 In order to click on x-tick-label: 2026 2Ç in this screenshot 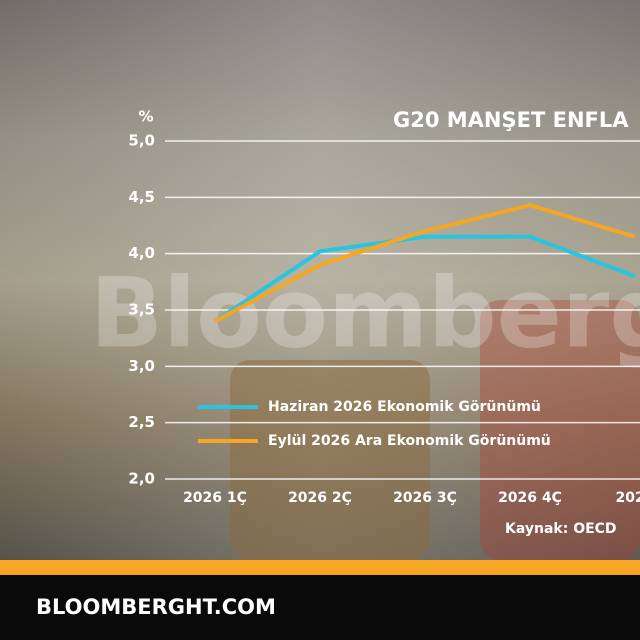, I will do `click(320, 498)`.